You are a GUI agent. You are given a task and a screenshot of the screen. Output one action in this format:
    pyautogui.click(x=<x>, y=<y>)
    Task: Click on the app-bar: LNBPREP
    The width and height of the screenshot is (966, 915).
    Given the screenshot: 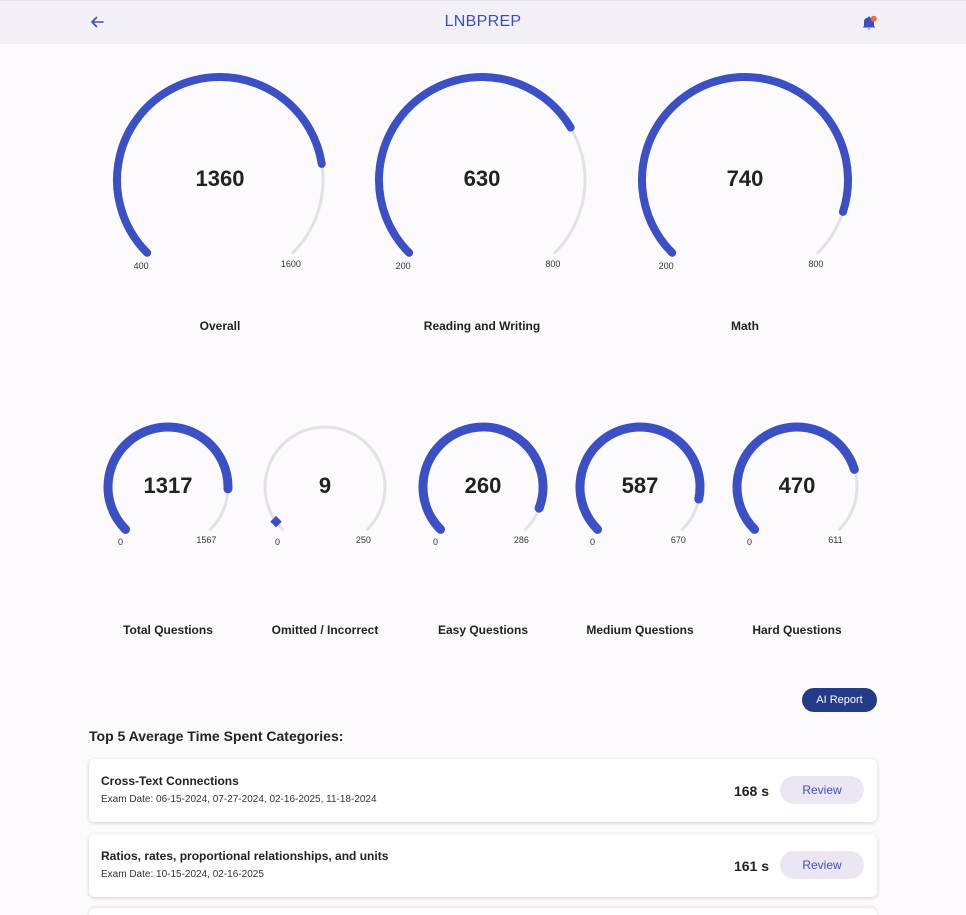 What is the action you would take?
    pyautogui.click(x=483, y=22)
    